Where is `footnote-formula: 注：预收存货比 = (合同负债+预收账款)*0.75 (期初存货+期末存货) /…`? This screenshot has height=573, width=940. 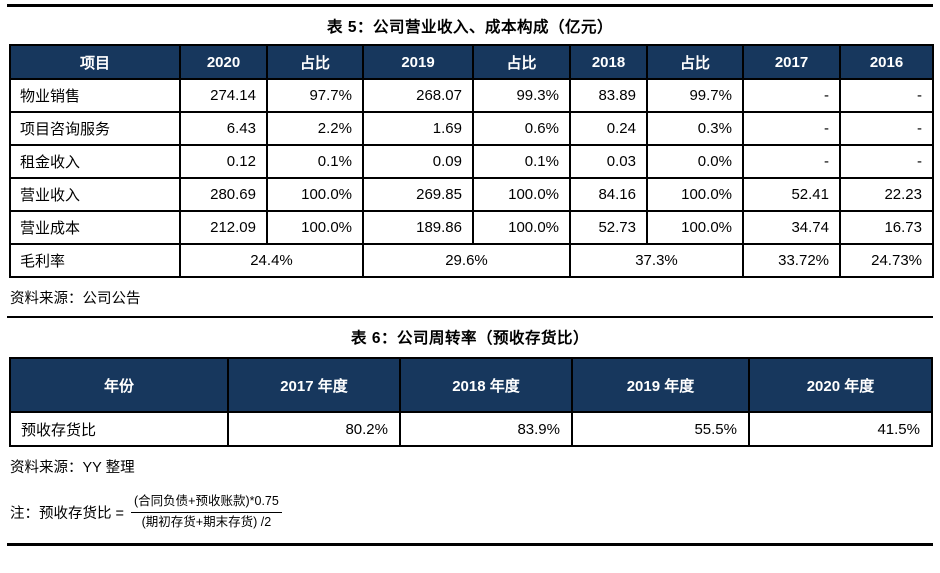
footnote-formula: 注：预收存货比 = (合同负债+预收账款)*0.75 (期初存货+期末存货) /… is located at coordinates (470, 513).